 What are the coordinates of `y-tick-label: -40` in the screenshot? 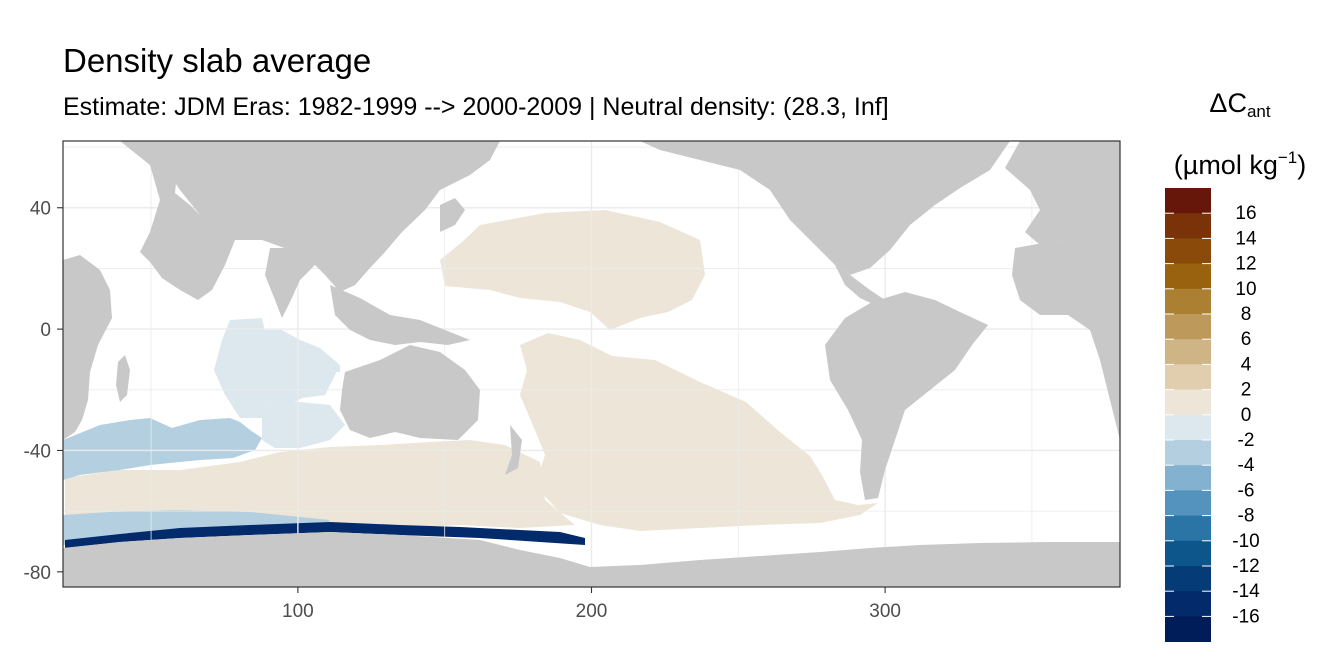 It's located at (37, 451).